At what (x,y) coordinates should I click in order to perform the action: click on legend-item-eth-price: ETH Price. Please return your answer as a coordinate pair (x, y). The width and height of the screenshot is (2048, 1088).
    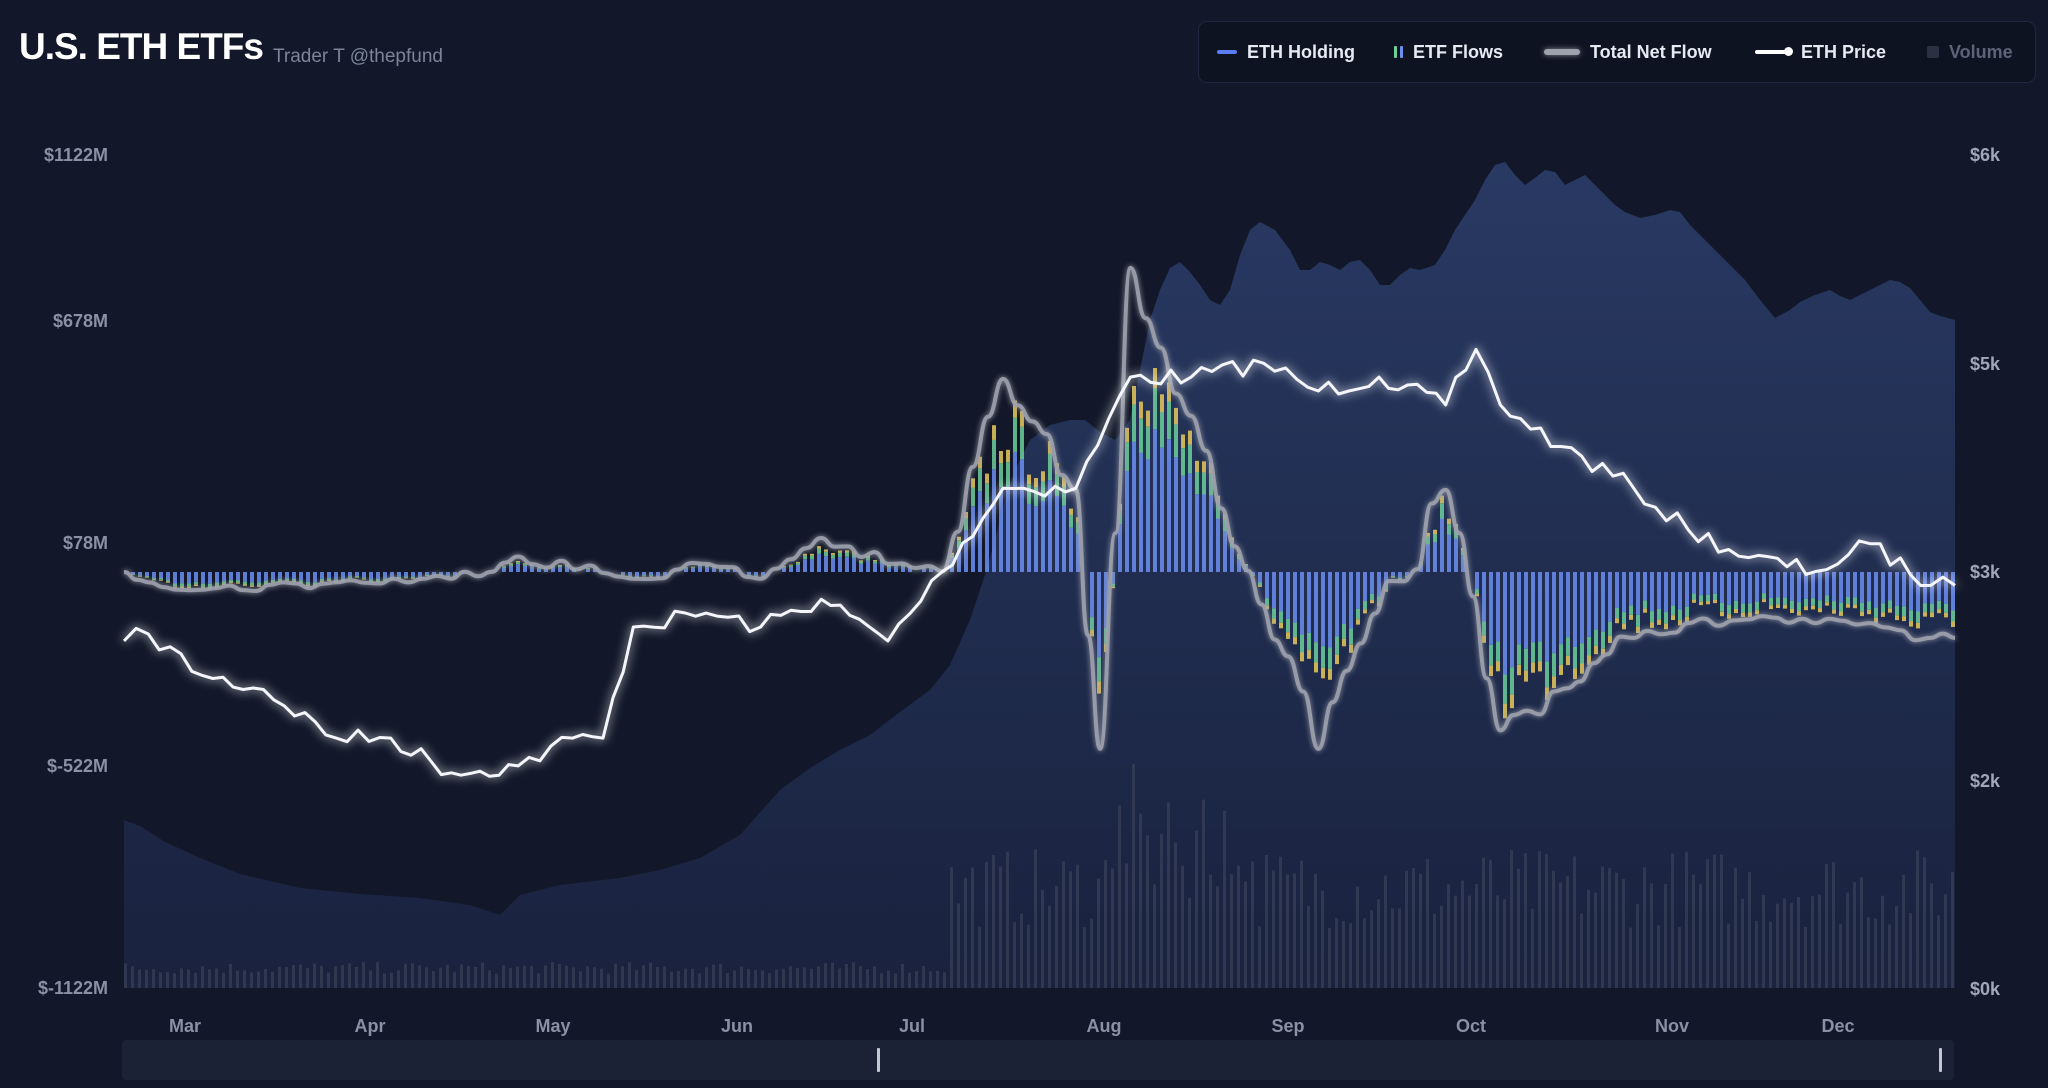
    Looking at the image, I should click on (1820, 52).